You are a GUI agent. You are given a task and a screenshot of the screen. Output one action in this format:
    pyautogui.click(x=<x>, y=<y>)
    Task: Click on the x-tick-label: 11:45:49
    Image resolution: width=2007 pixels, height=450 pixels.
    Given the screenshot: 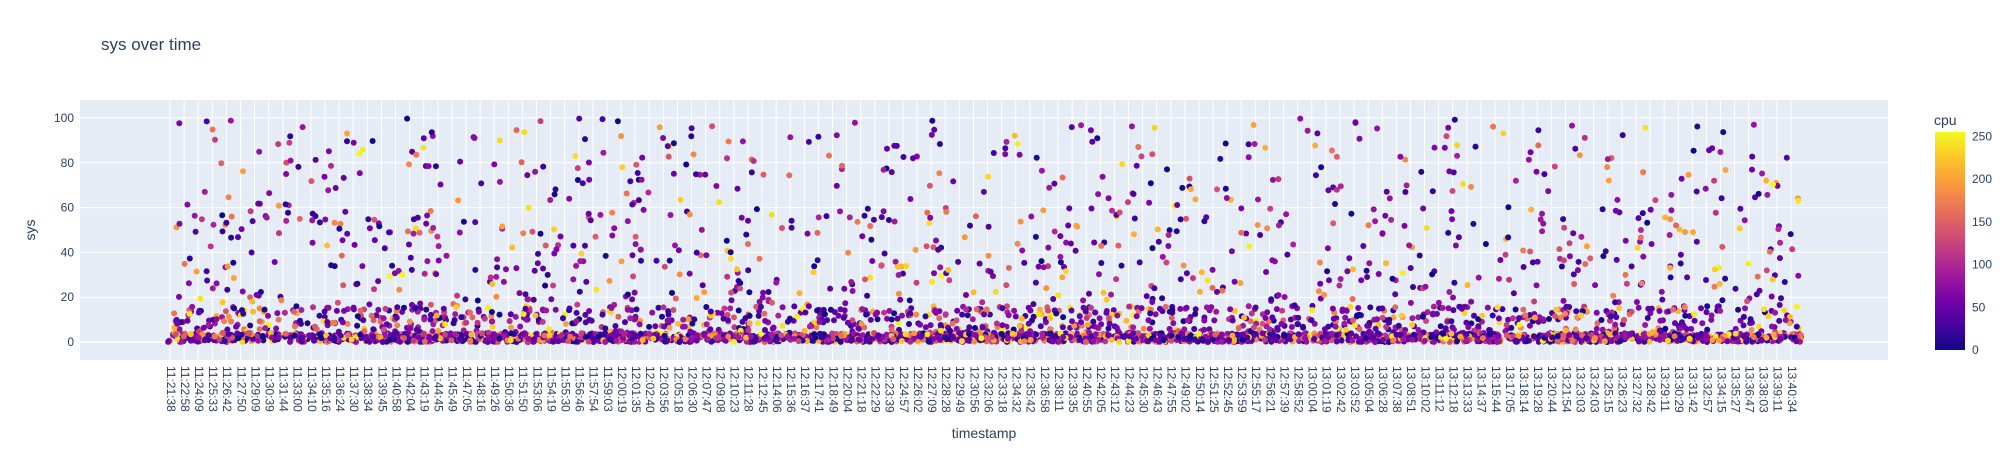 What is the action you would take?
    pyautogui.click(x=453, y=389)
    